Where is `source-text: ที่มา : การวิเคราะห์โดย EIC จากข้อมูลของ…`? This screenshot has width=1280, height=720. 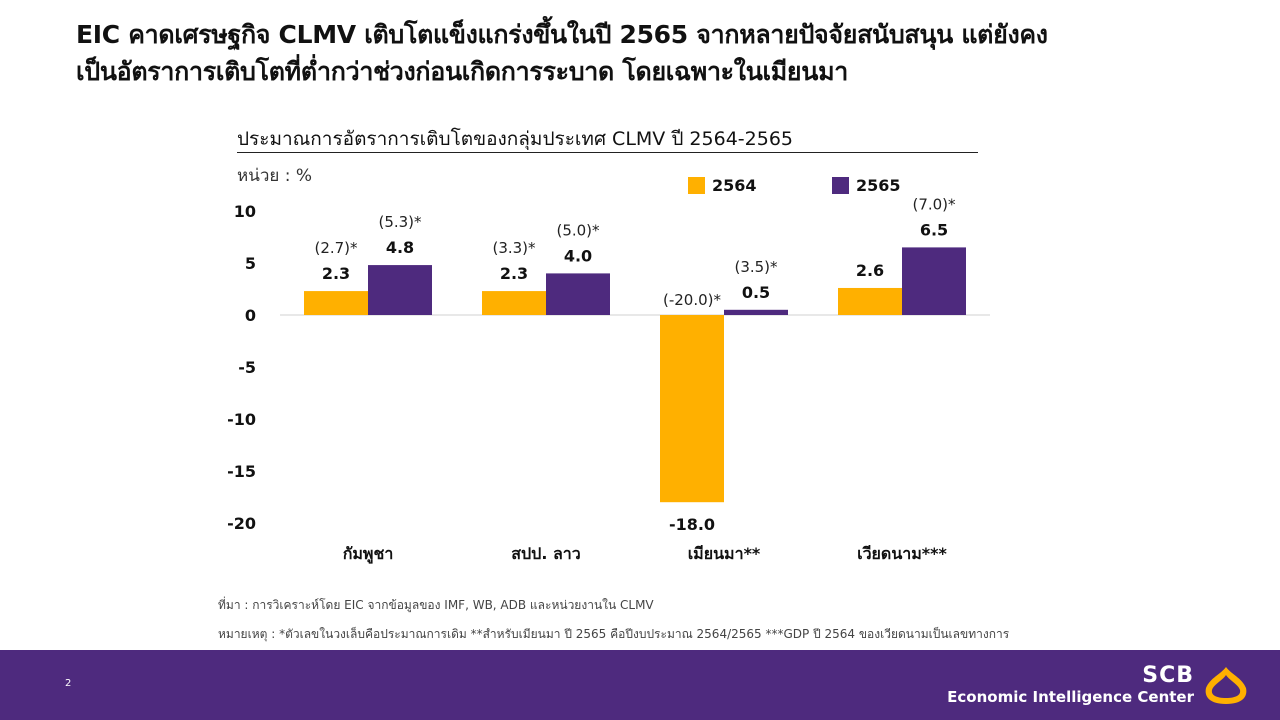 source-text: ที่มา : การวิเคราะห์โดย EIC จากข้อมูลของ… is located at coordinates (436, 605).